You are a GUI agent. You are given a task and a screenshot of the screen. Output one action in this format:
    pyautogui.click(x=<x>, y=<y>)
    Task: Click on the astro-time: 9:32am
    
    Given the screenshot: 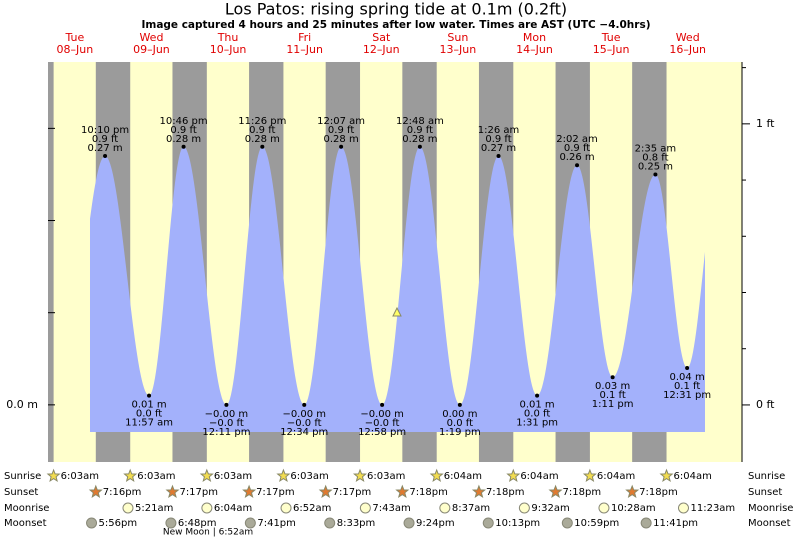 What is the action you would take?
    pyautogui.click(x=550, y=508)
    